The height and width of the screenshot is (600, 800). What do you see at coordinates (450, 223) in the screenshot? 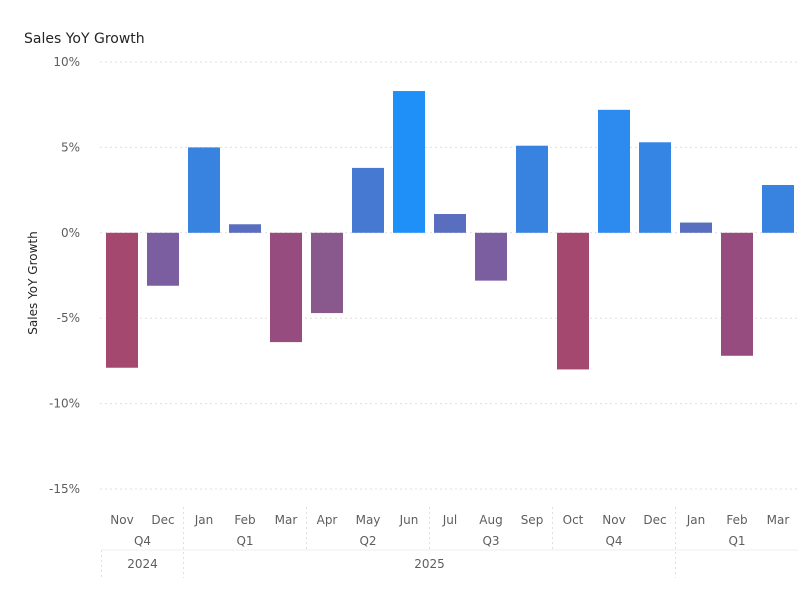
I see `bar-jul` at bounding box center [450, 223].